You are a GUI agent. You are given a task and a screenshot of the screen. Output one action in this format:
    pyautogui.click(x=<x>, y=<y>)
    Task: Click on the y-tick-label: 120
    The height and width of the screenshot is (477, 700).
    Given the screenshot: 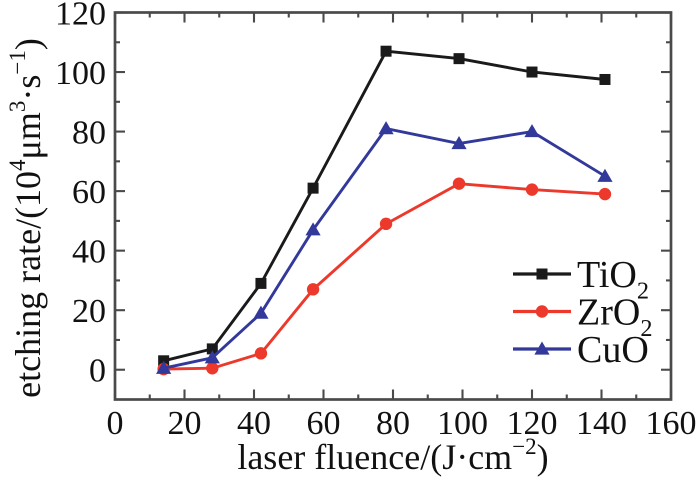 What is the action you would take?
    pyautogui.click(x=80, y=16)
    